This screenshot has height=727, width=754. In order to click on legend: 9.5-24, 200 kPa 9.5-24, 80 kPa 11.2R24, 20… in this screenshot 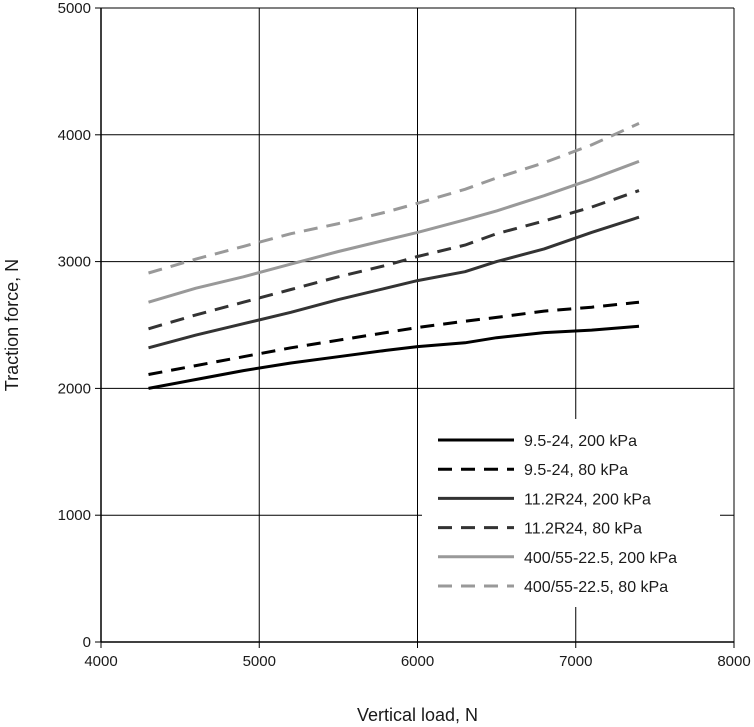, I will do `click(571, 513)`.